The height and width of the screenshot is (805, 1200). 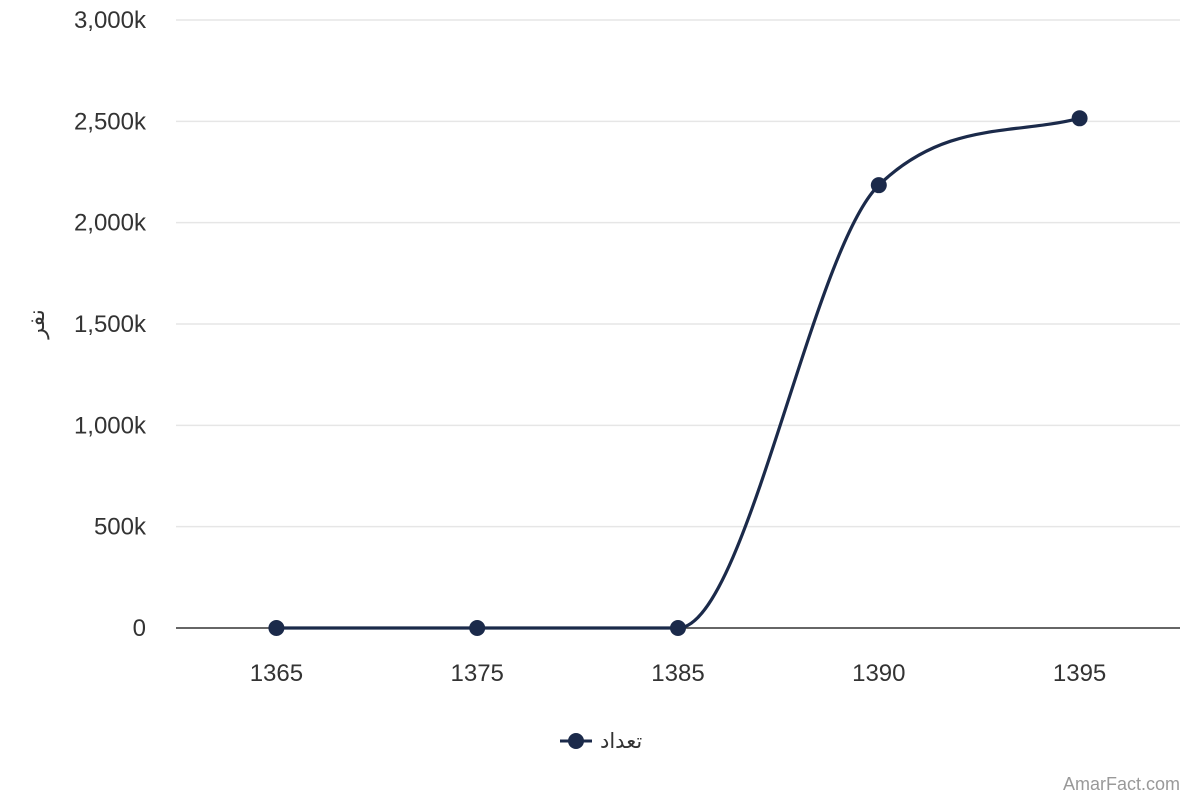 I want to click on y-tick-label: 2,500k, so click(x=110, y=121).